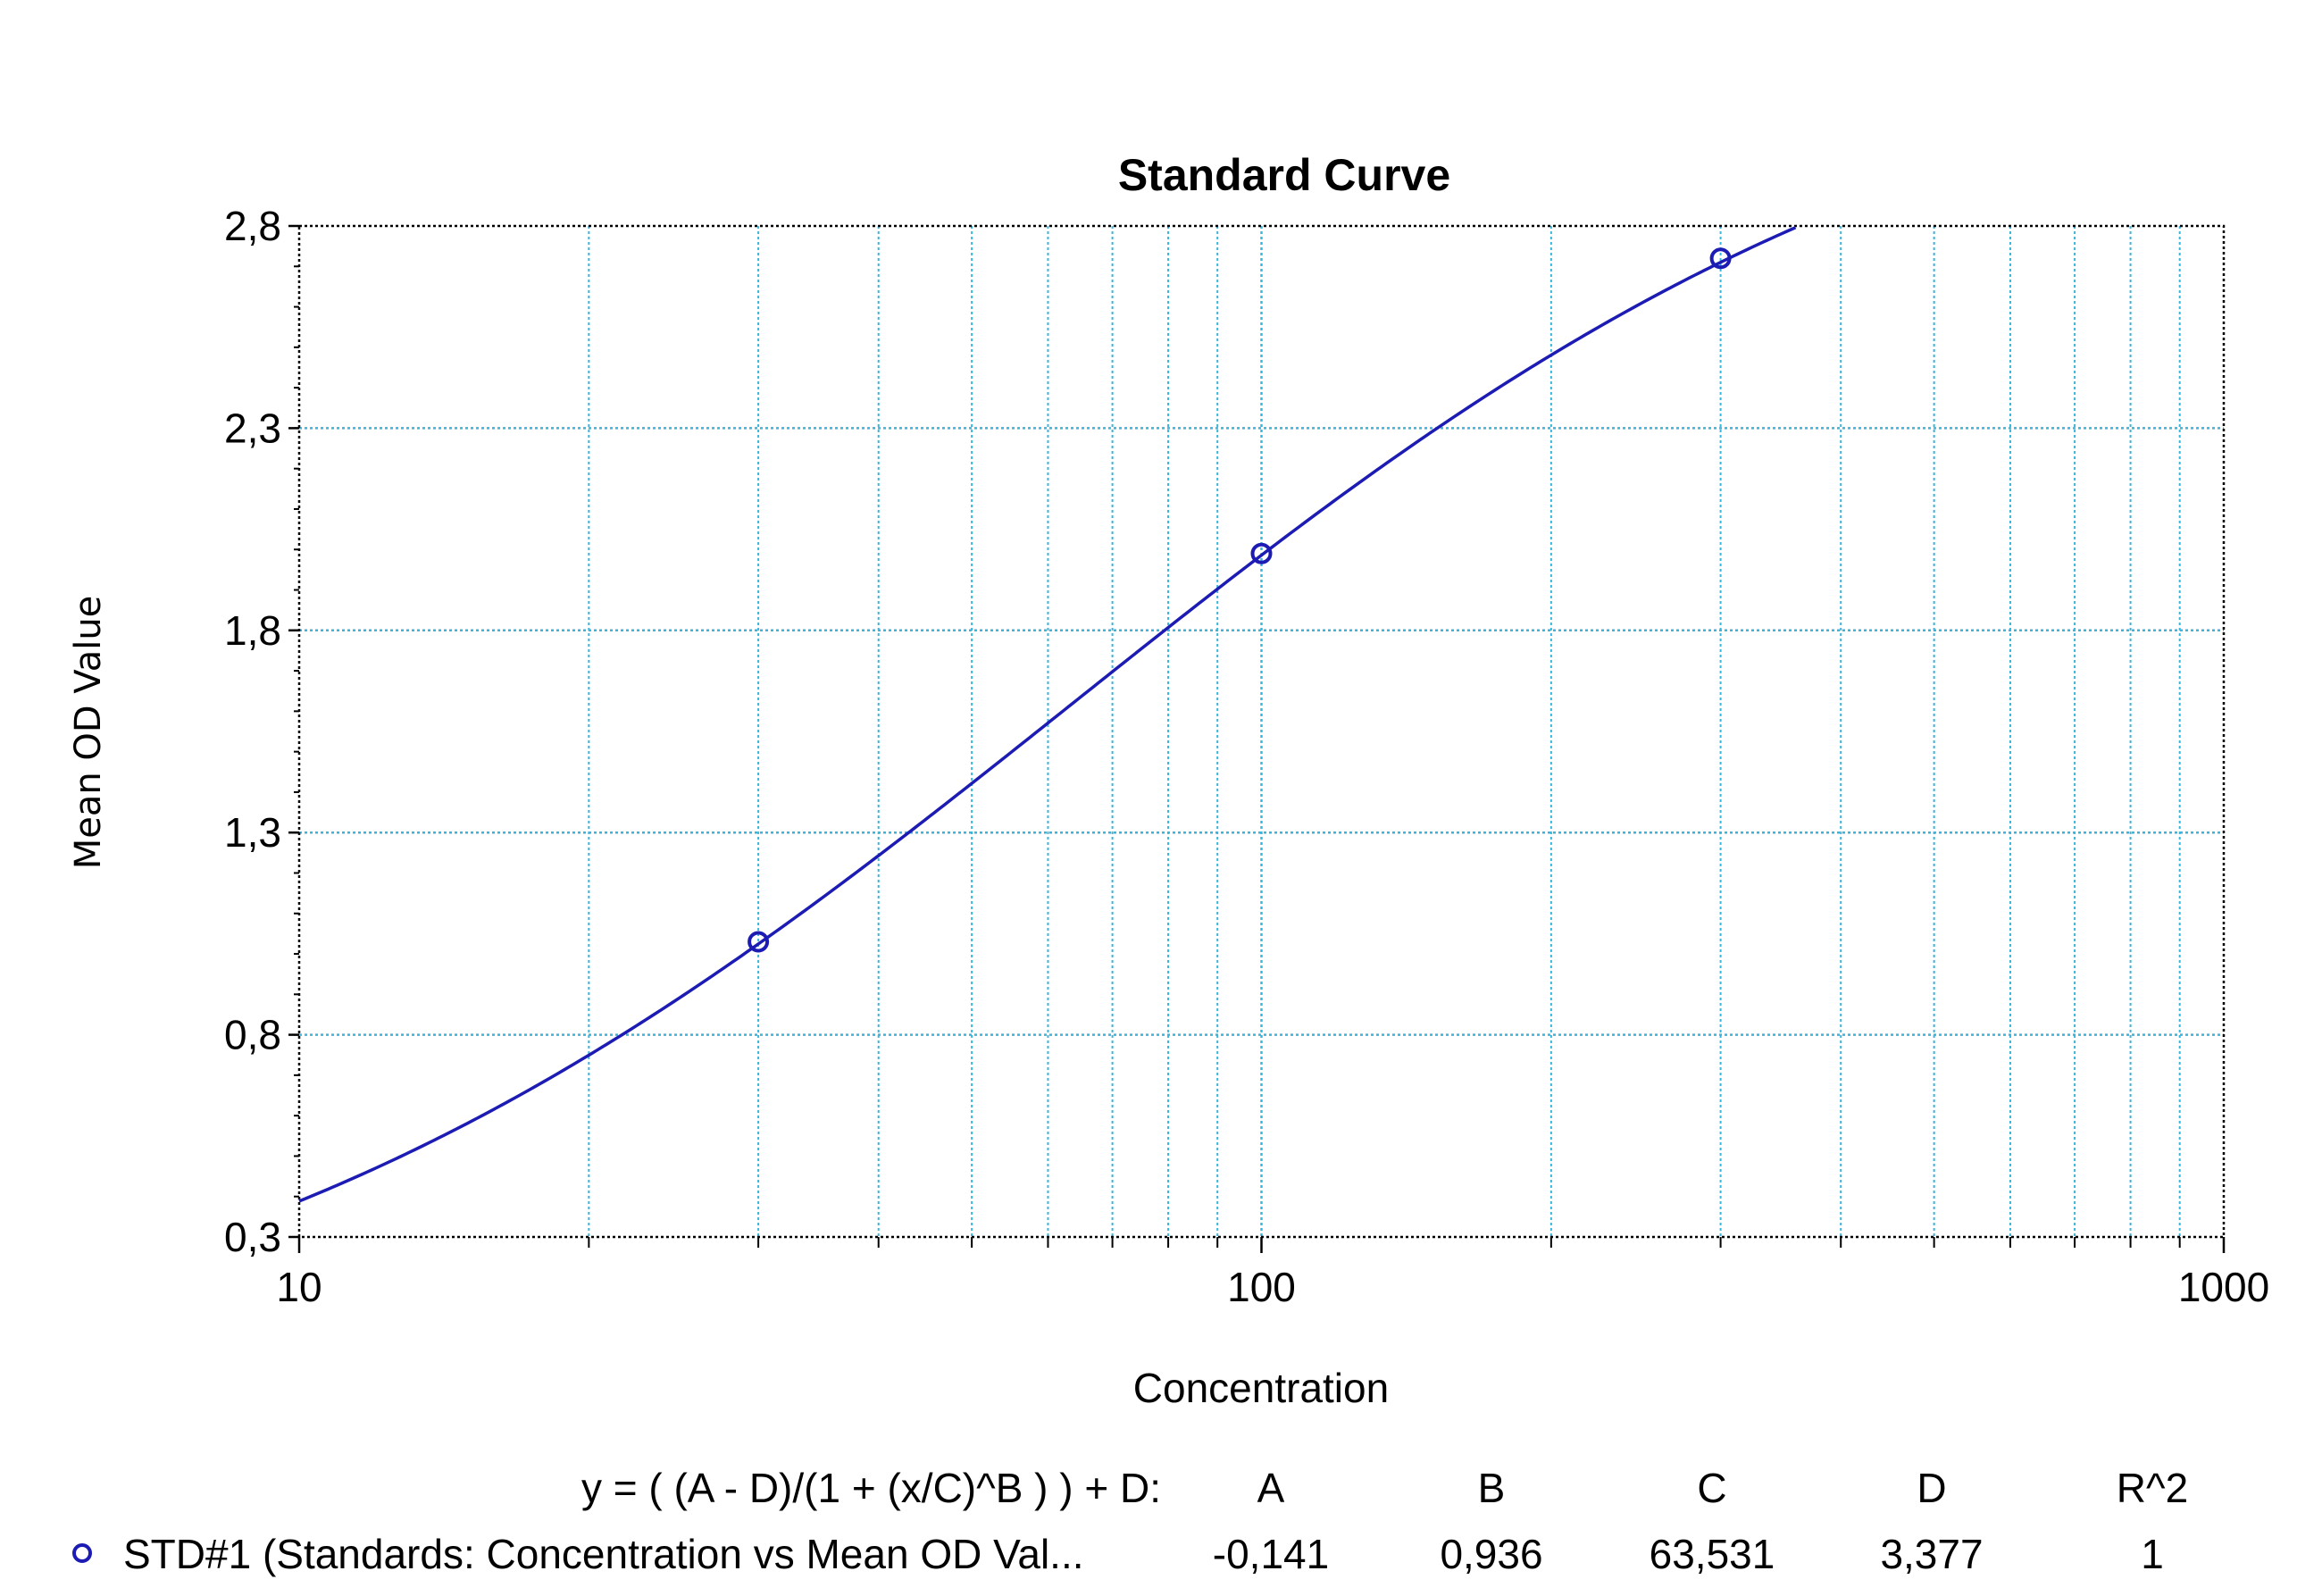 The width and height of the screenshot is (2322, 1596). What do you see at coordinates (1491, 1554) in the screenshot?
I see `legend-value-b: 0,936` at bounding box center [1491, 1554].